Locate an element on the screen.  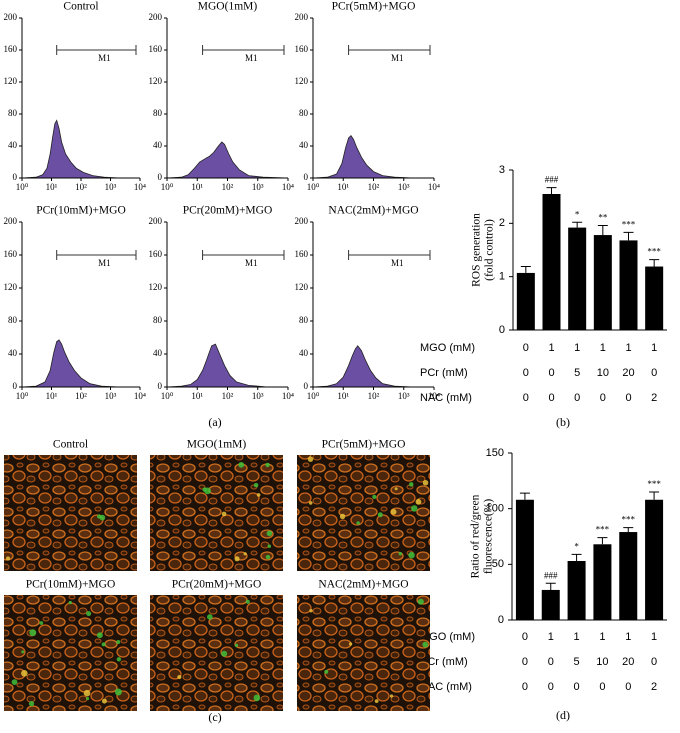
micrograph-title: PCr(10mM)+MGO is located at coordinates (71, 585).